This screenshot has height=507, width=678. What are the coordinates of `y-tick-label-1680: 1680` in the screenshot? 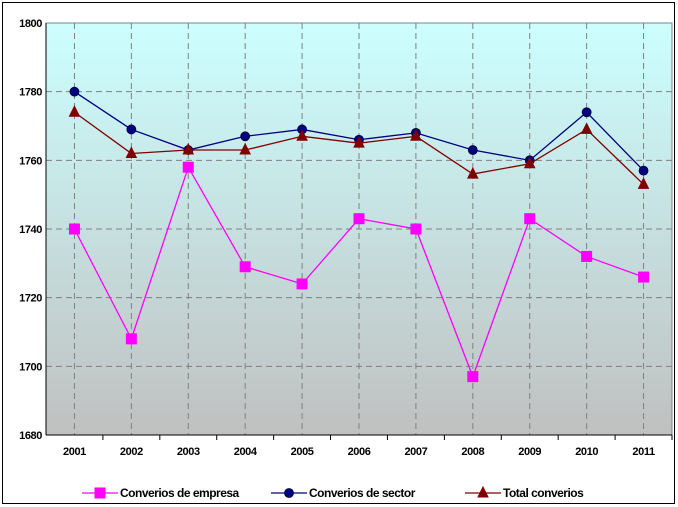 It's located at (30, 436).